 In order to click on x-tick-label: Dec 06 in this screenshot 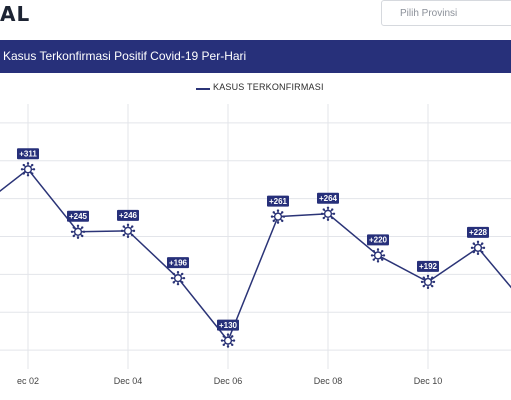, I will do `click(228, 381)`.